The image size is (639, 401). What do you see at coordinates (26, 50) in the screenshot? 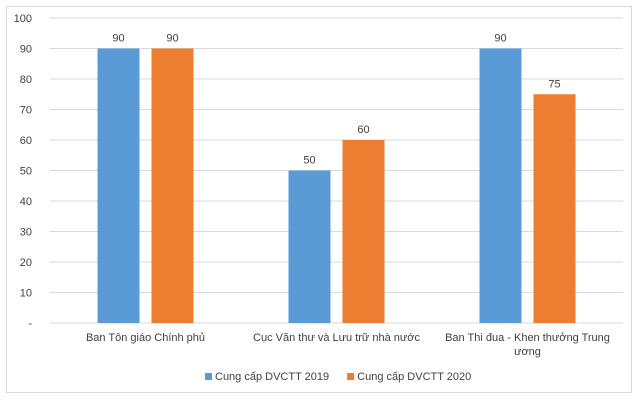
I see `y-tick-label: 90` at bounding box center [26, 50].